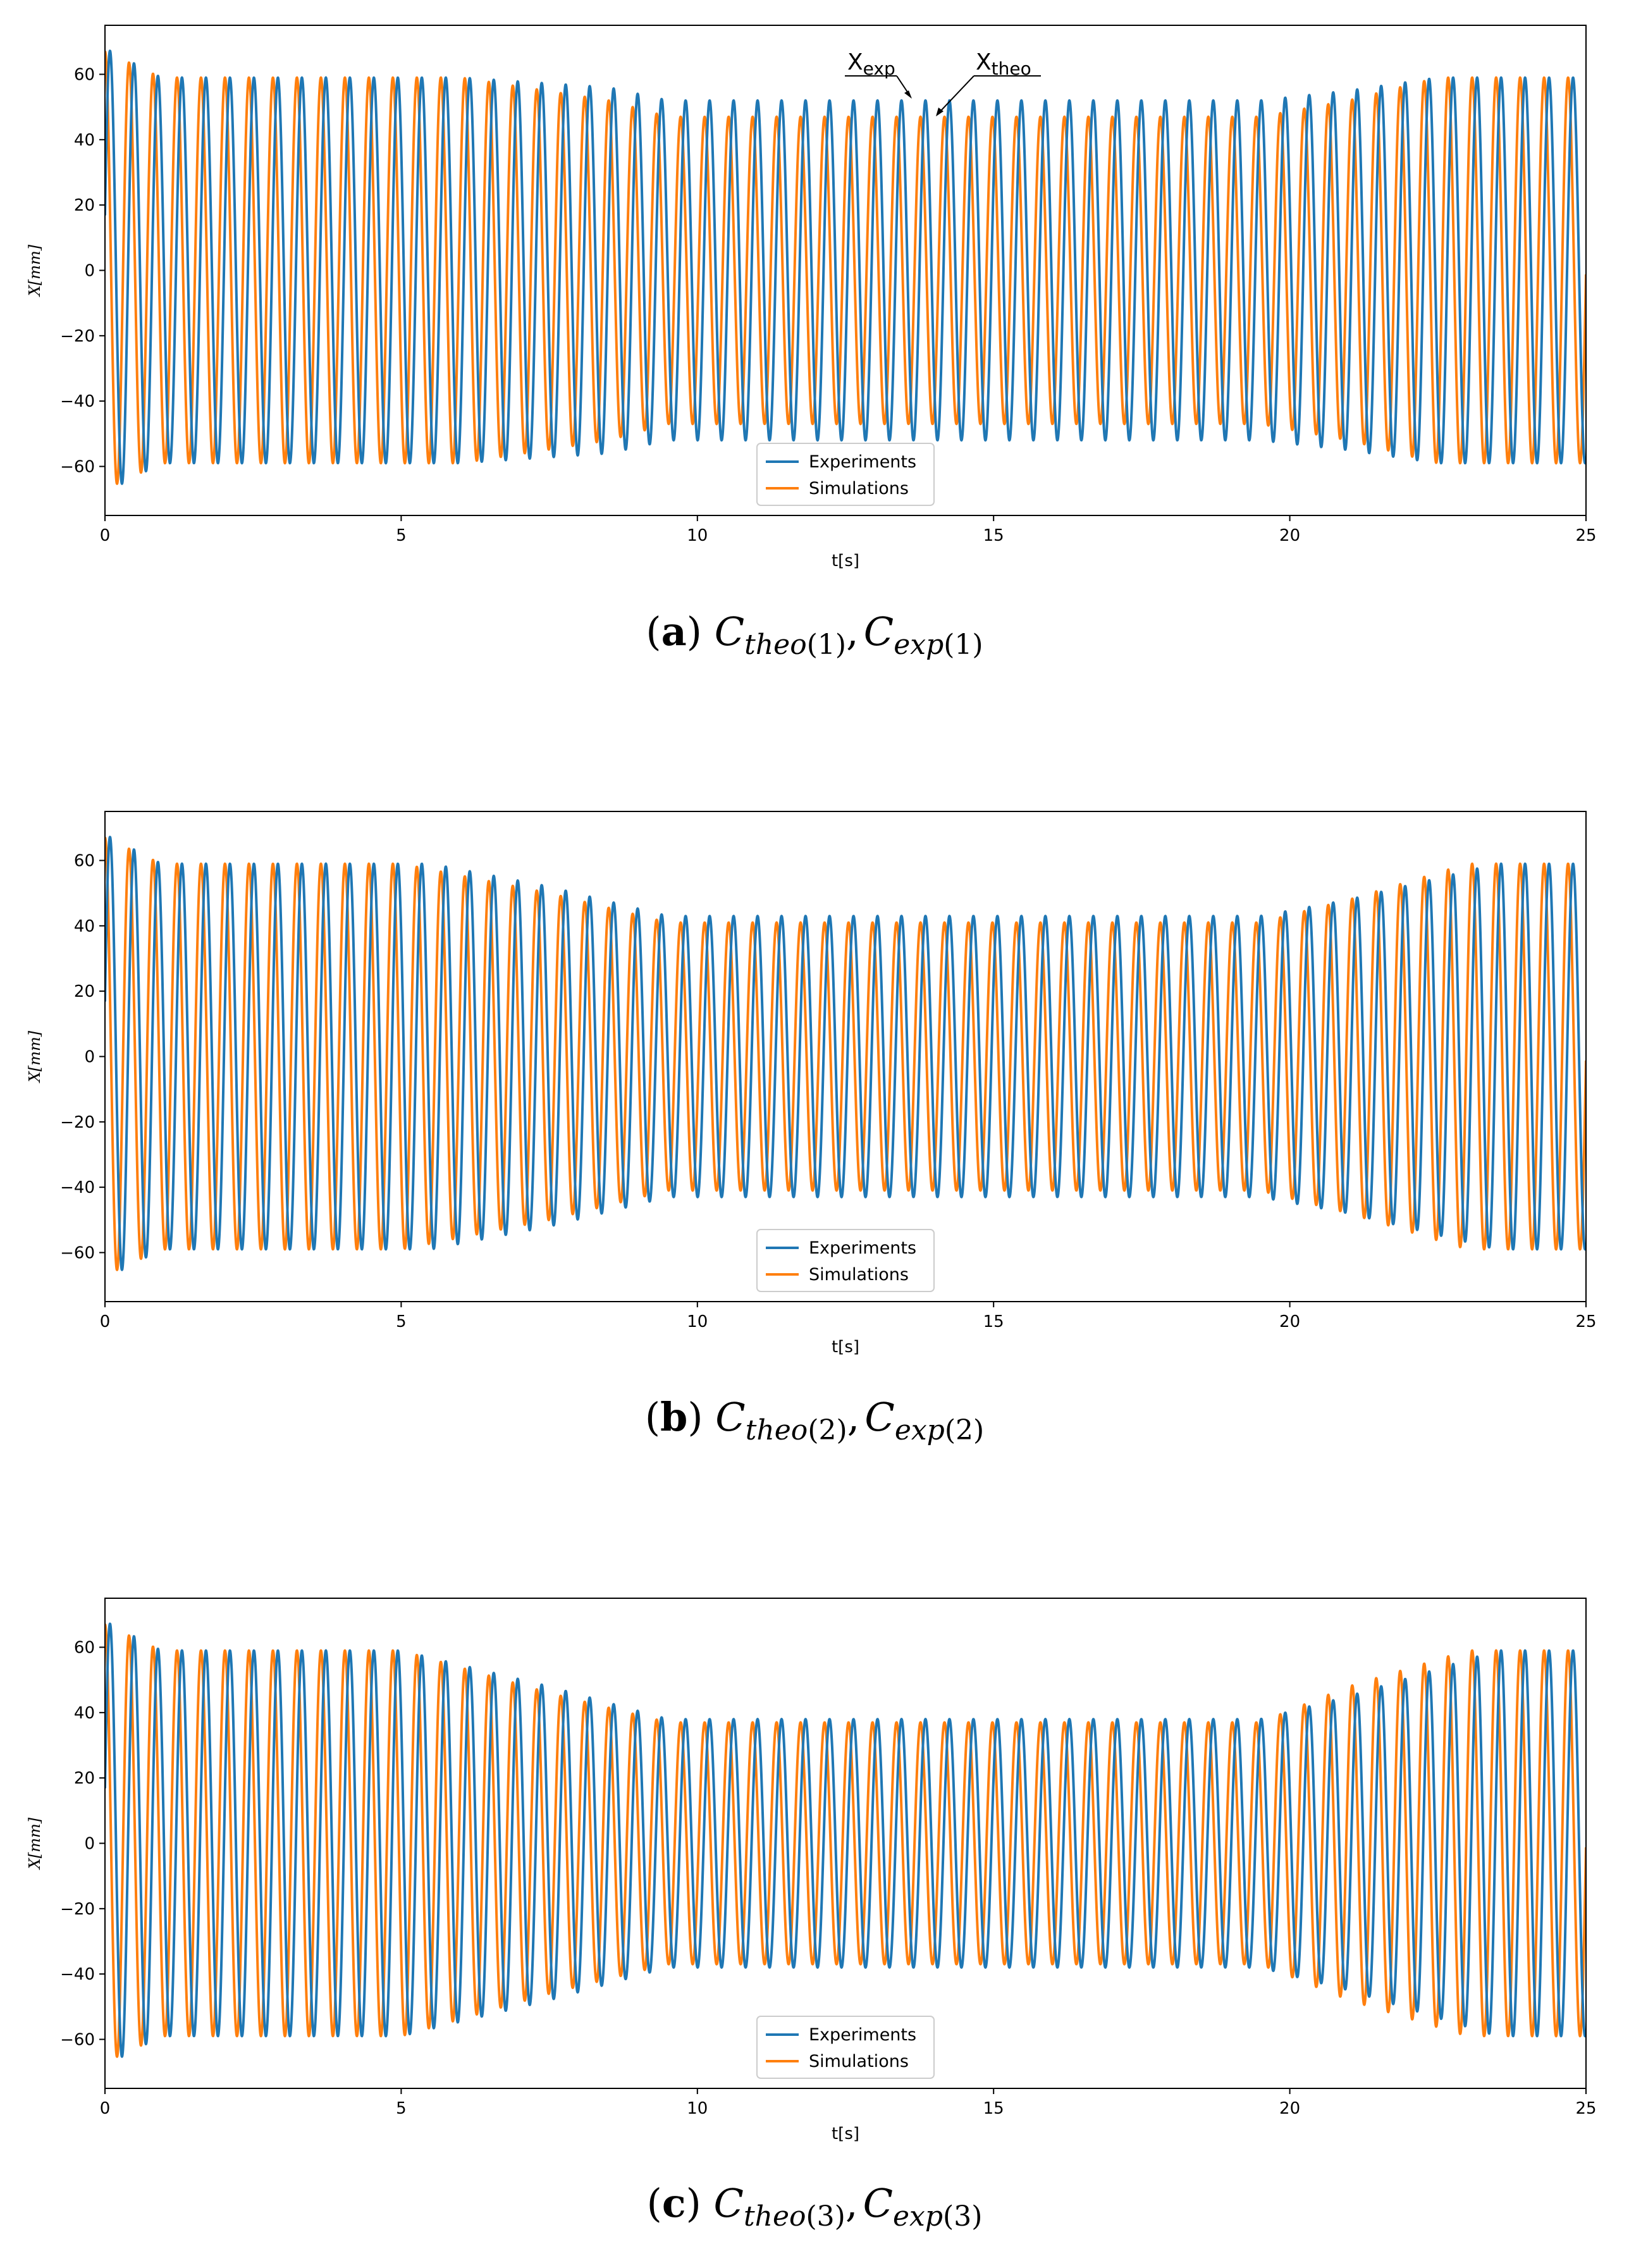 The height and width of the screenshot is (2268, 1629). Describe the element at coordinates (815, 2207) in the screenshot. I see `panel-caption: (c) Ctheo(3), Cexp(3)` at that location.